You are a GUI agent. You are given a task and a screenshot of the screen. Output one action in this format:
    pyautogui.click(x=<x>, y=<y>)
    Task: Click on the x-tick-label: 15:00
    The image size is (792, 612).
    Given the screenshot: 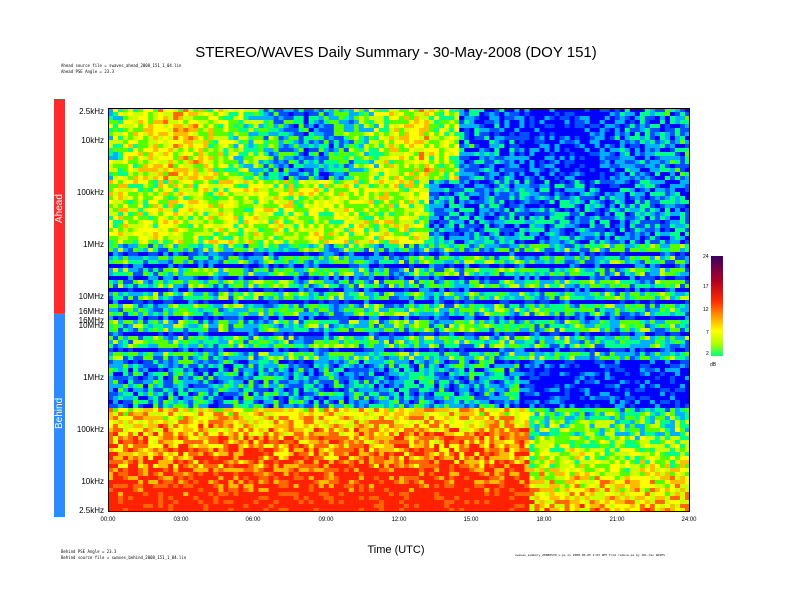 What is the action you would take?
    pyautogui.click(x=471, y=520)
    